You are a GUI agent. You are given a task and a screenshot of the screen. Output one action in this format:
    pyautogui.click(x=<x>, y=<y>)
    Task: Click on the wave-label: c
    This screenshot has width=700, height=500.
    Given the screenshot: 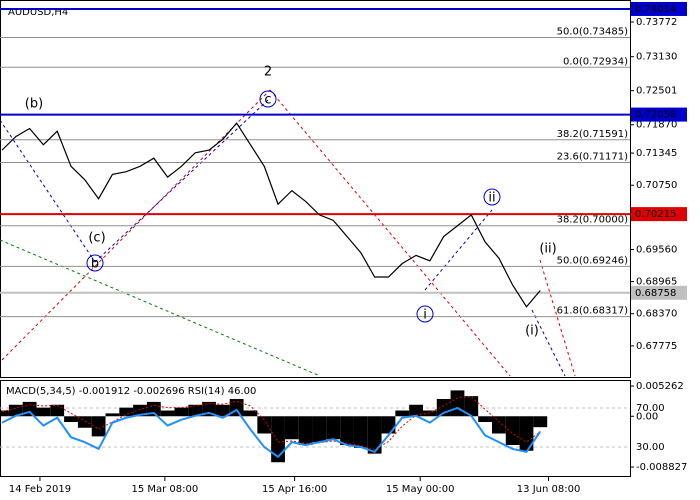 What is the action you would take?
    pyautogui.click(x=267, y=100)
    